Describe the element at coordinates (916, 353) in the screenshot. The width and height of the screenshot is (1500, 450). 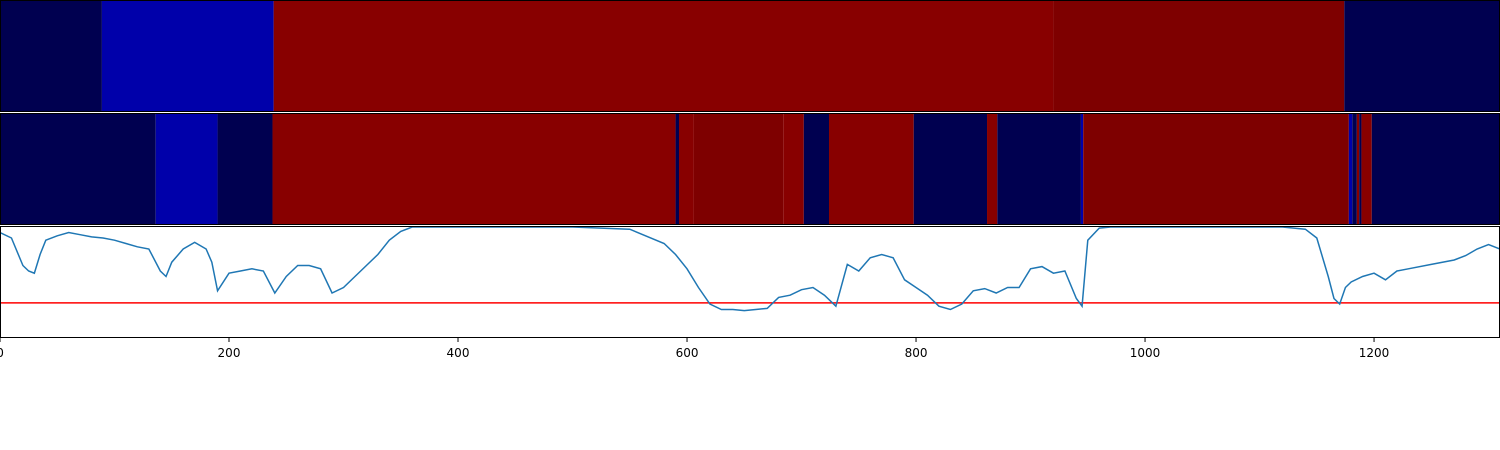
I see `x-tick-label: 800` at that location.